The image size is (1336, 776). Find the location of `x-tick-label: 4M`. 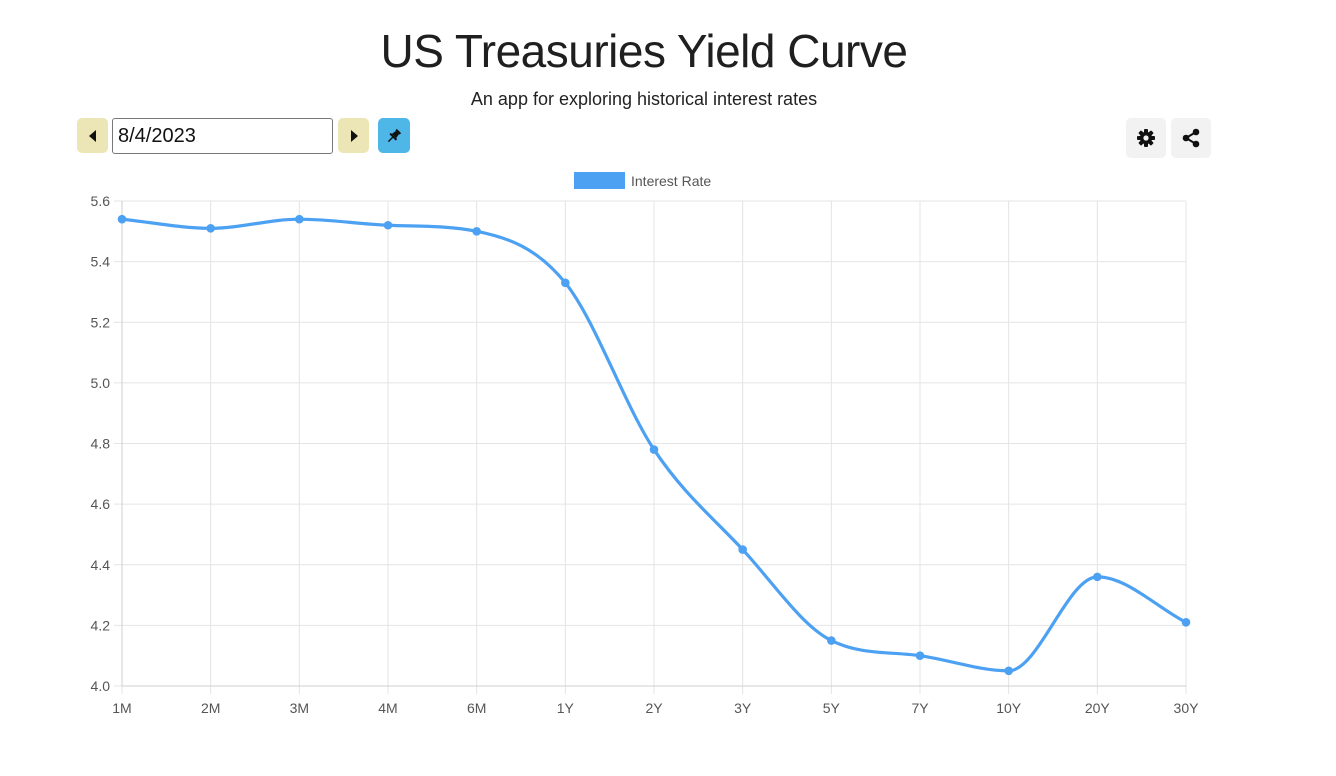

x-tick-label: 4M is located at coordinates (387, 708).